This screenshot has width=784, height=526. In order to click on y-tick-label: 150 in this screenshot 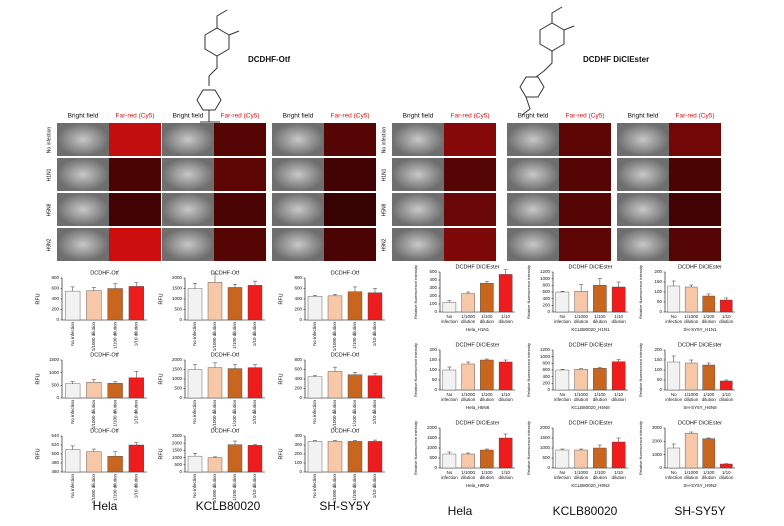, I will do `click(433, 359)`.